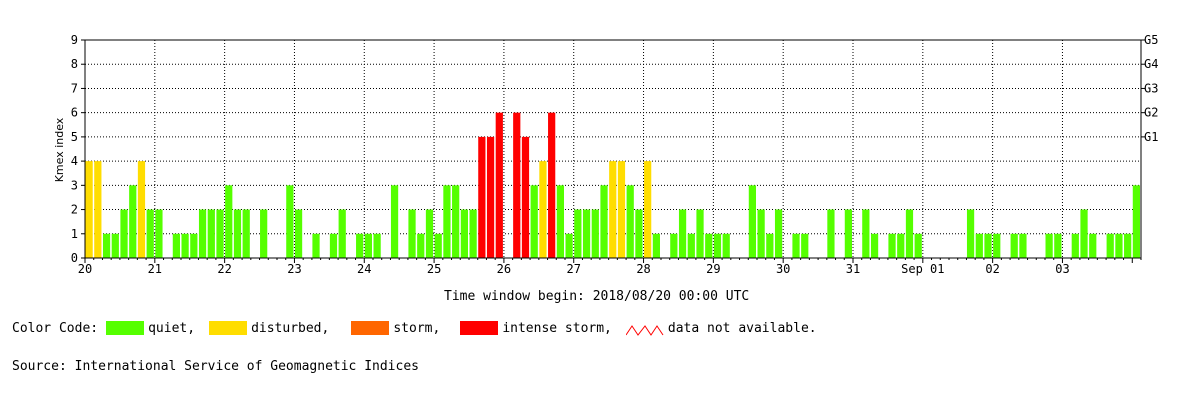 The width and height of the screenshot is (1200, 400). Describe the element at coordinates (224, 269) in the screenshot. I see `x-tick-label: 22` at that location.